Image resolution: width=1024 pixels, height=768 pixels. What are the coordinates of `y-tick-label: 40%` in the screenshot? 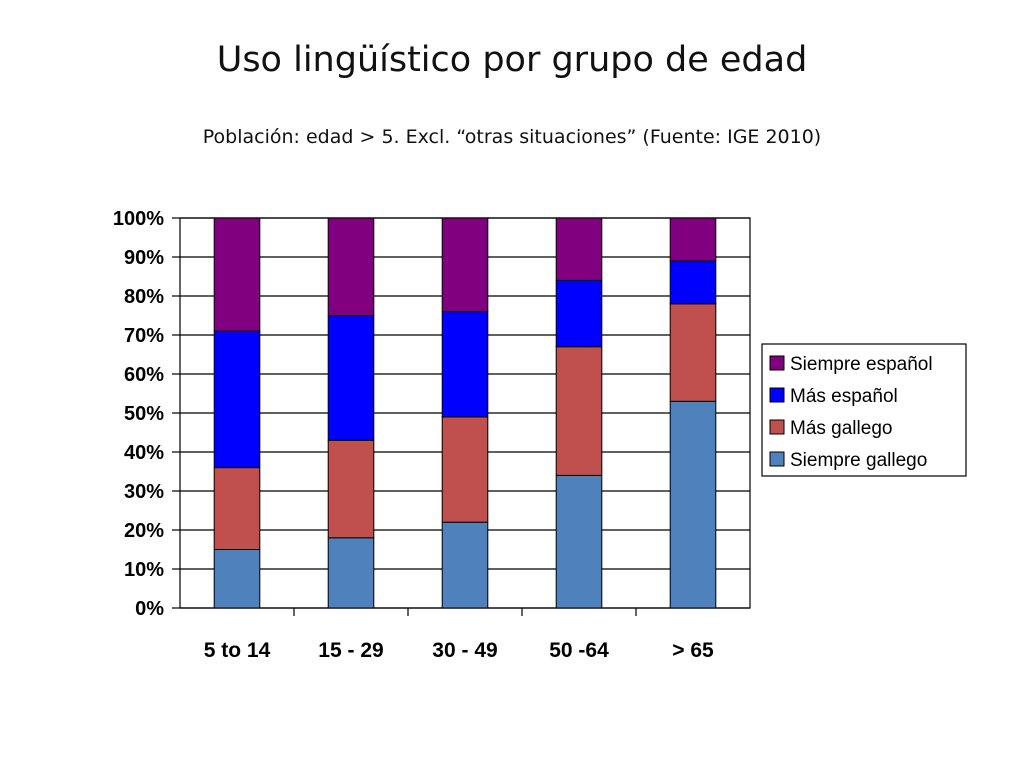 It's located at (144, 453).